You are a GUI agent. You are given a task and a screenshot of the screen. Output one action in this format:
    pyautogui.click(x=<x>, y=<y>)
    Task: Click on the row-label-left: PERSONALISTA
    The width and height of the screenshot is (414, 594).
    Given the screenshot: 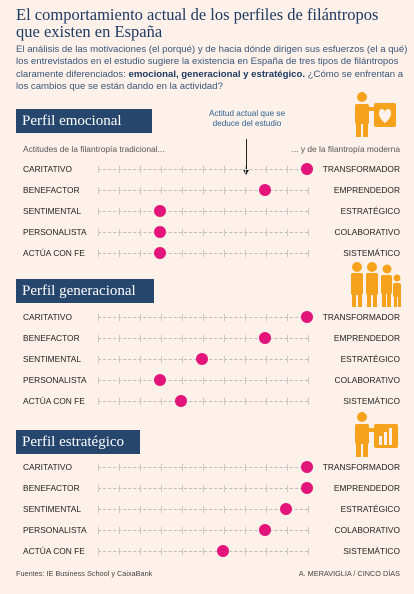 What is the action you would take?
    pyautogui.click(x=55, y=380)
    